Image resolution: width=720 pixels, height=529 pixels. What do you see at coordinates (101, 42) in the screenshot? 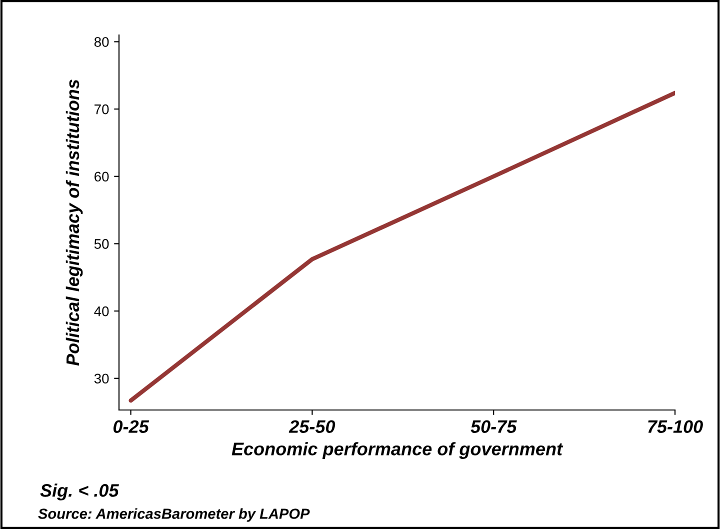
I see `y-tick-label: 80` at bounding box center [101, 42].